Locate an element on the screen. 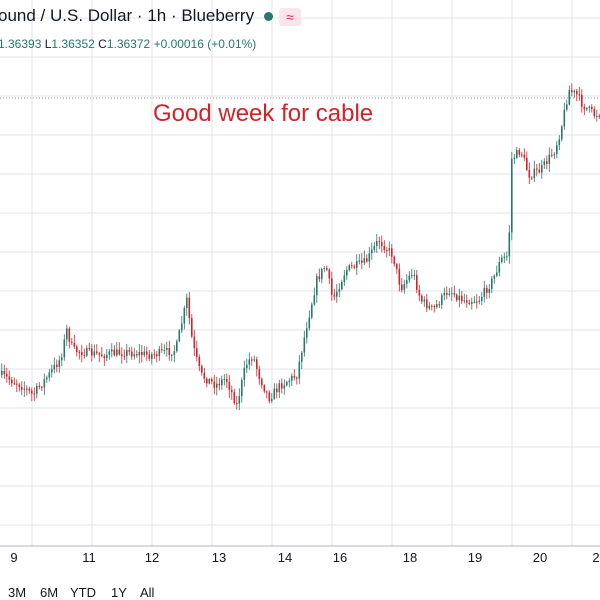  interval-label: 1h is located at coordinates (157, 15).